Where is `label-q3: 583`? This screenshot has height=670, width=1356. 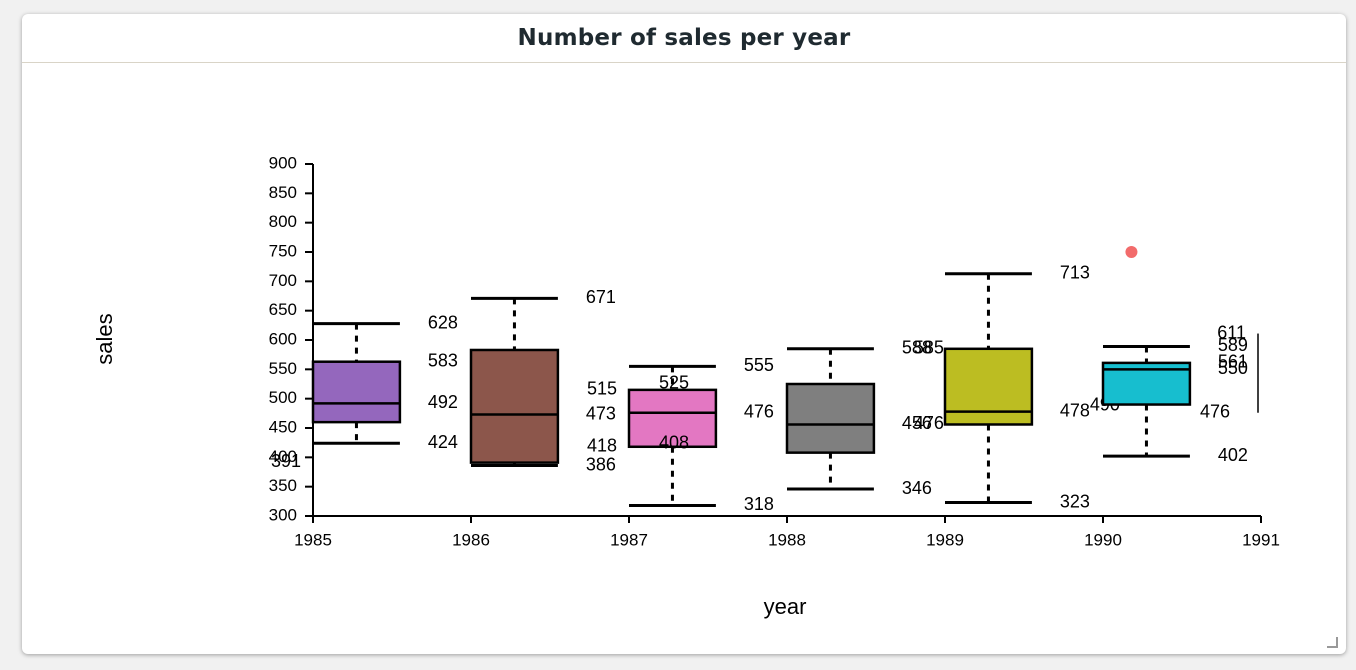
label-q3: 583 is located at coordinates (443, 360).